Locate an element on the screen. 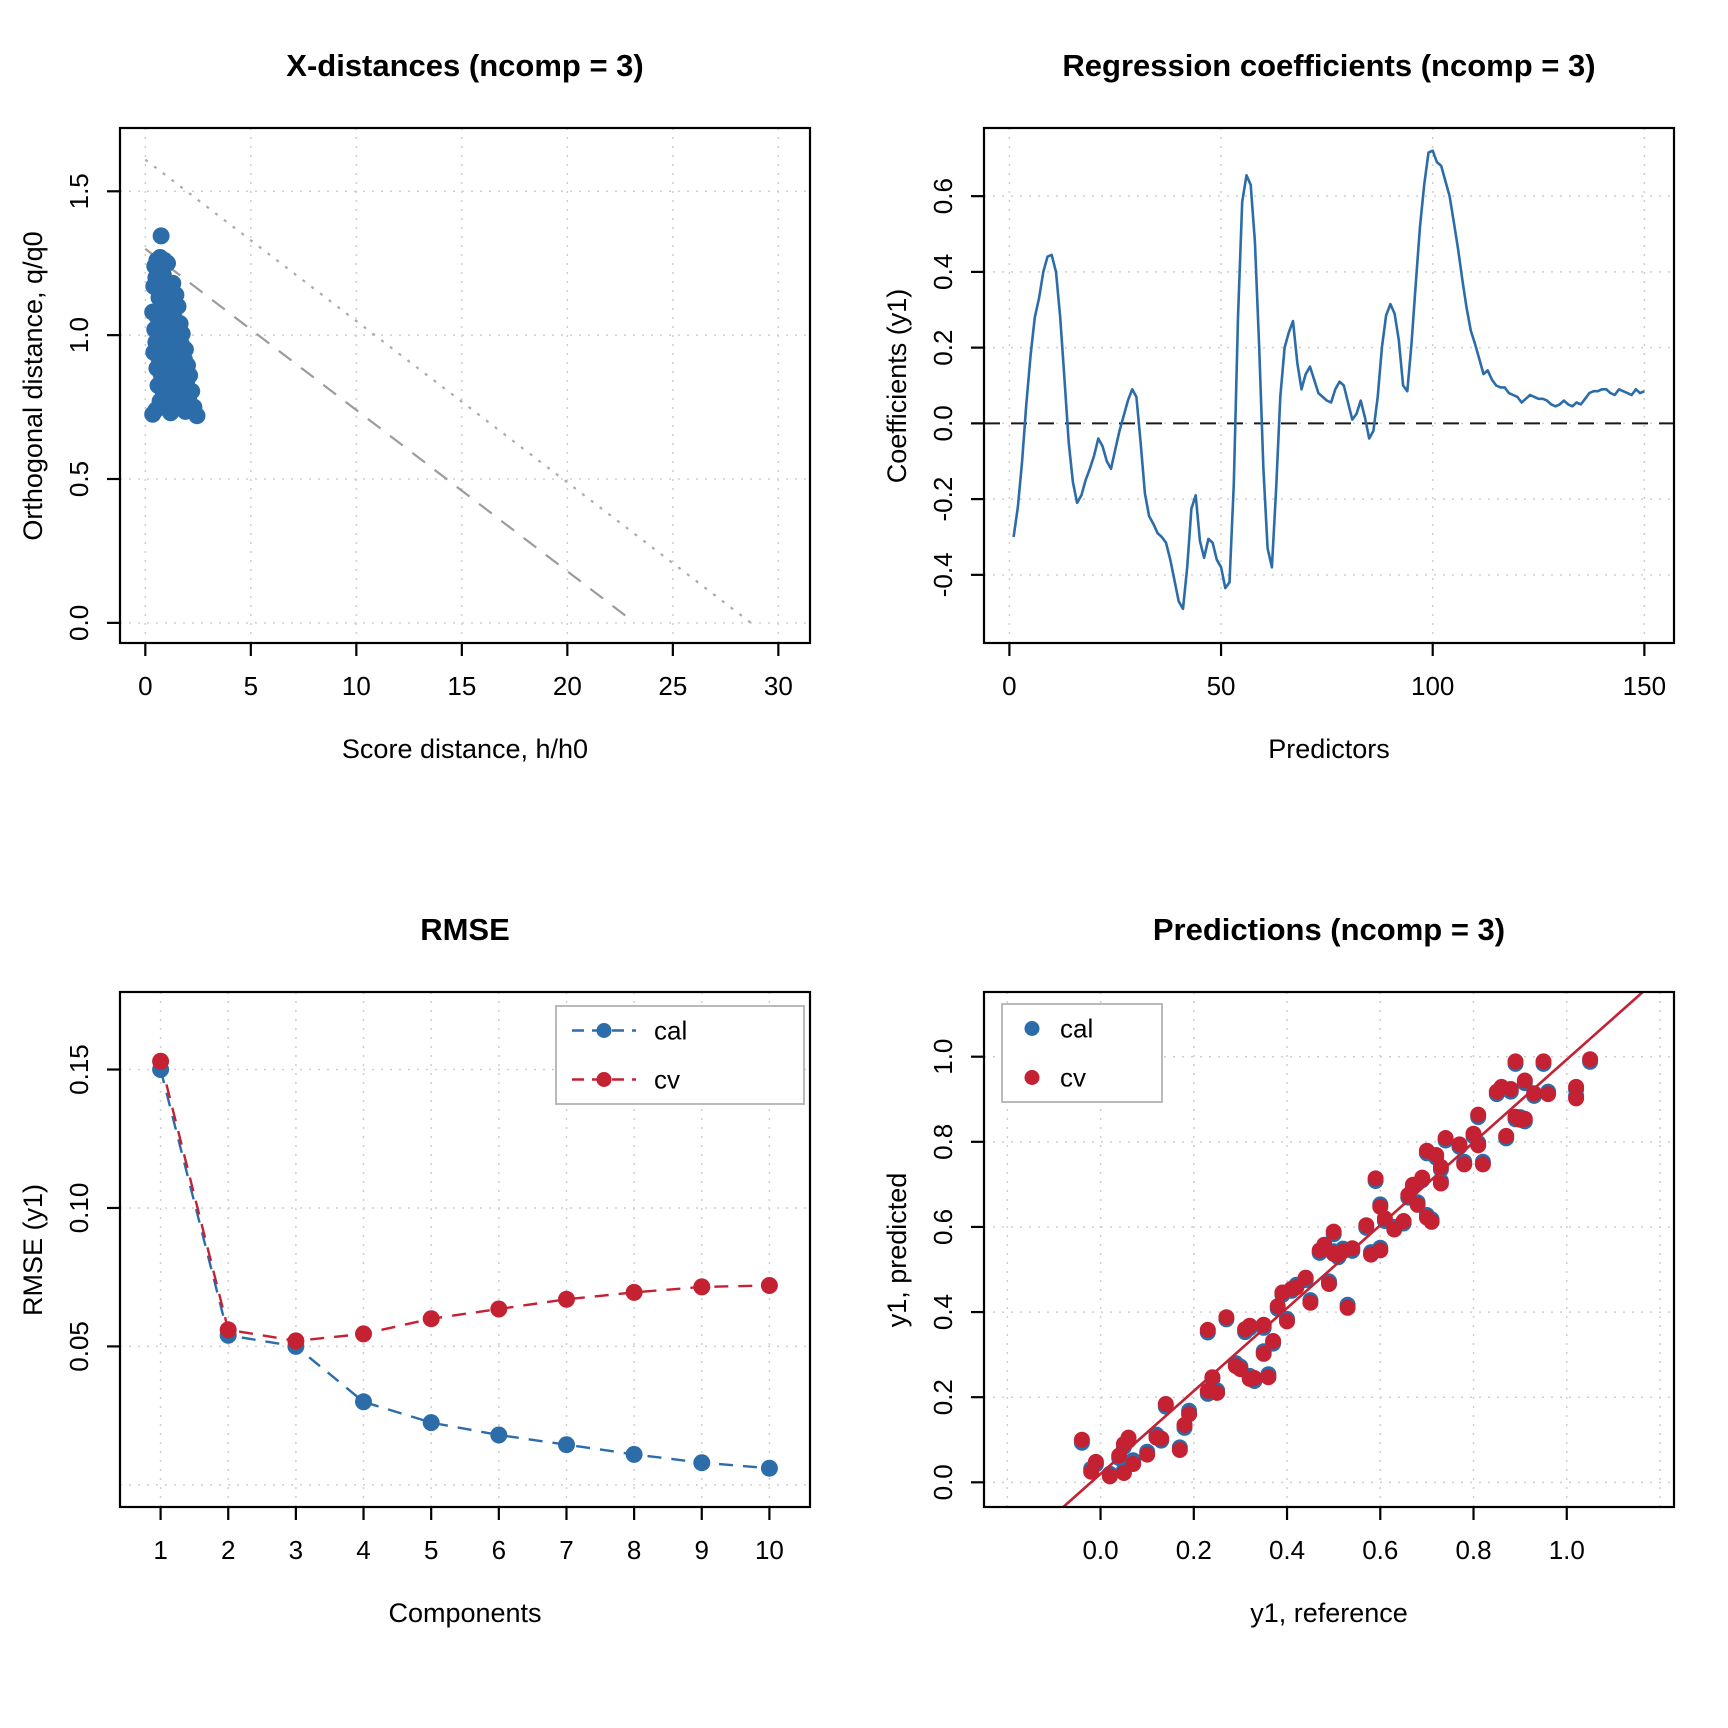  y-axis-label-rmse: RMSE (y1) is located at coordinates (33, 1250).